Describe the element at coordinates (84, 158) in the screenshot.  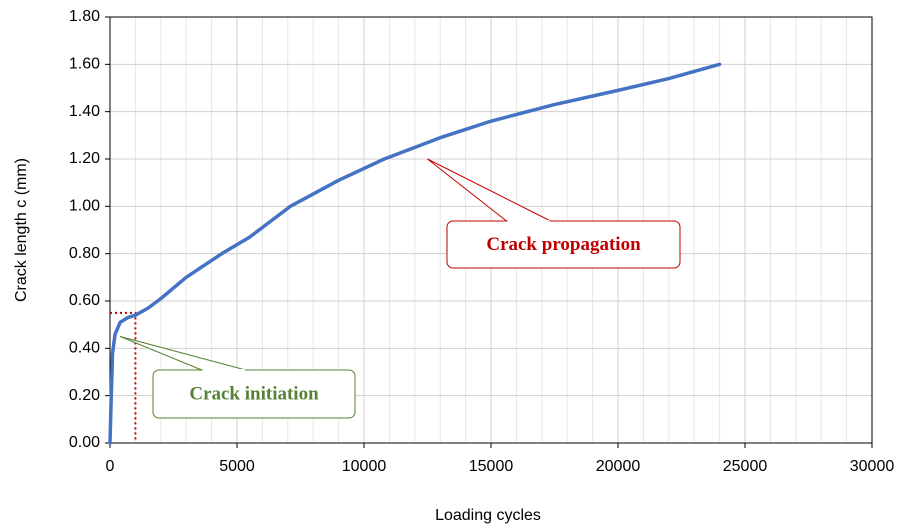
I see `y-tick-label: 1.20` at that location.